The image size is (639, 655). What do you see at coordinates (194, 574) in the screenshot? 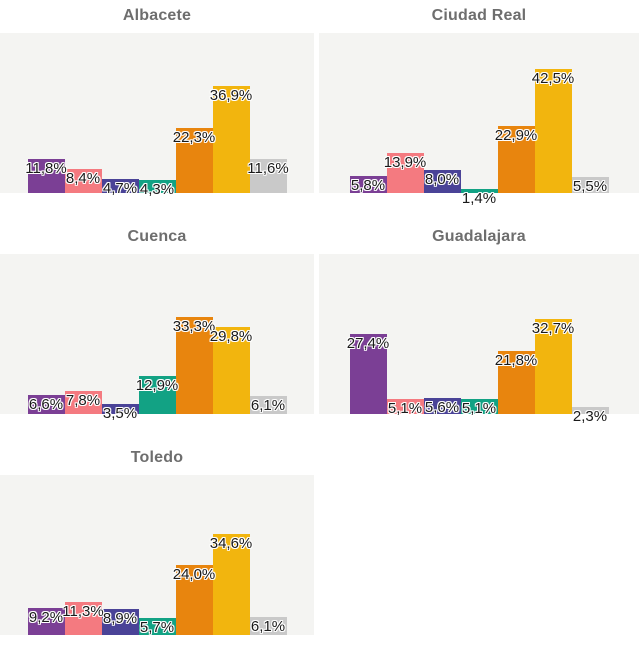
I see `bar-value-label: 24,0%` at bounding box center [194, 574].